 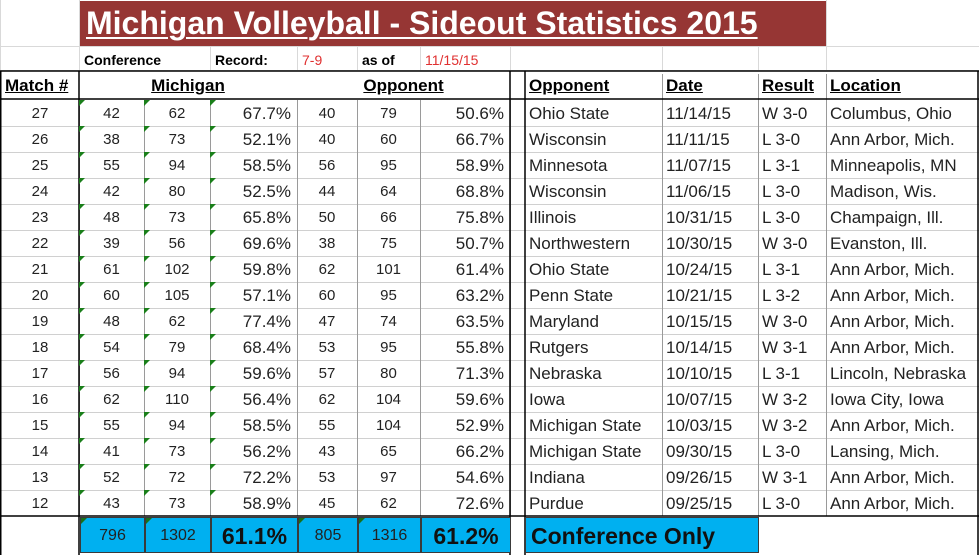 I want to click on total-opponent-b: 1316, so click(x=389, y=535).